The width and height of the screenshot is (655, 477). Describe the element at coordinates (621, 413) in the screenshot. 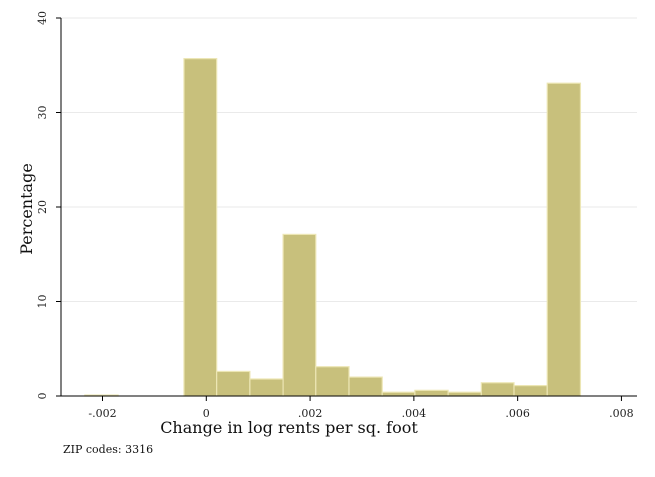

I see `x-tick-label: .008` at that location.